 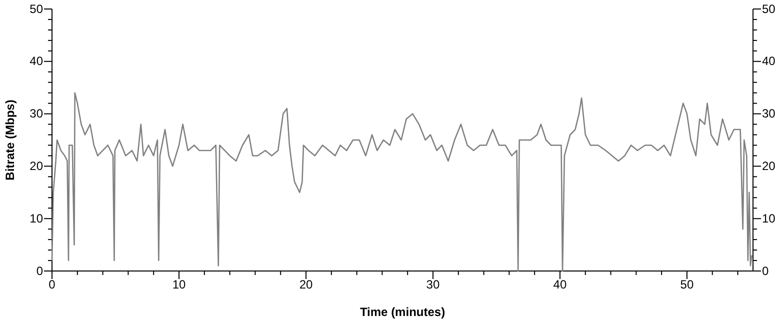 I want to click on y2-tick-label: 40, so click(x=768, y=61).